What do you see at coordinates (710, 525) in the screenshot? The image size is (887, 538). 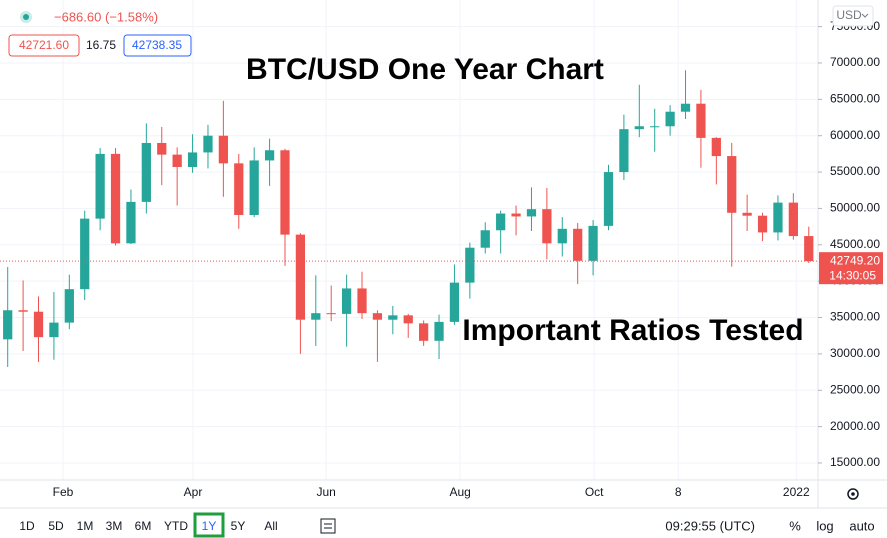 I see `clock: 09:29:55 (UTC)` at bounding box center [710, 525].